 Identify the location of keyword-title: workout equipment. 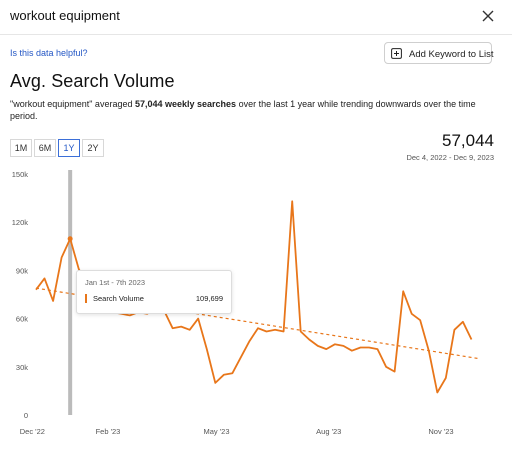
(65, 15).